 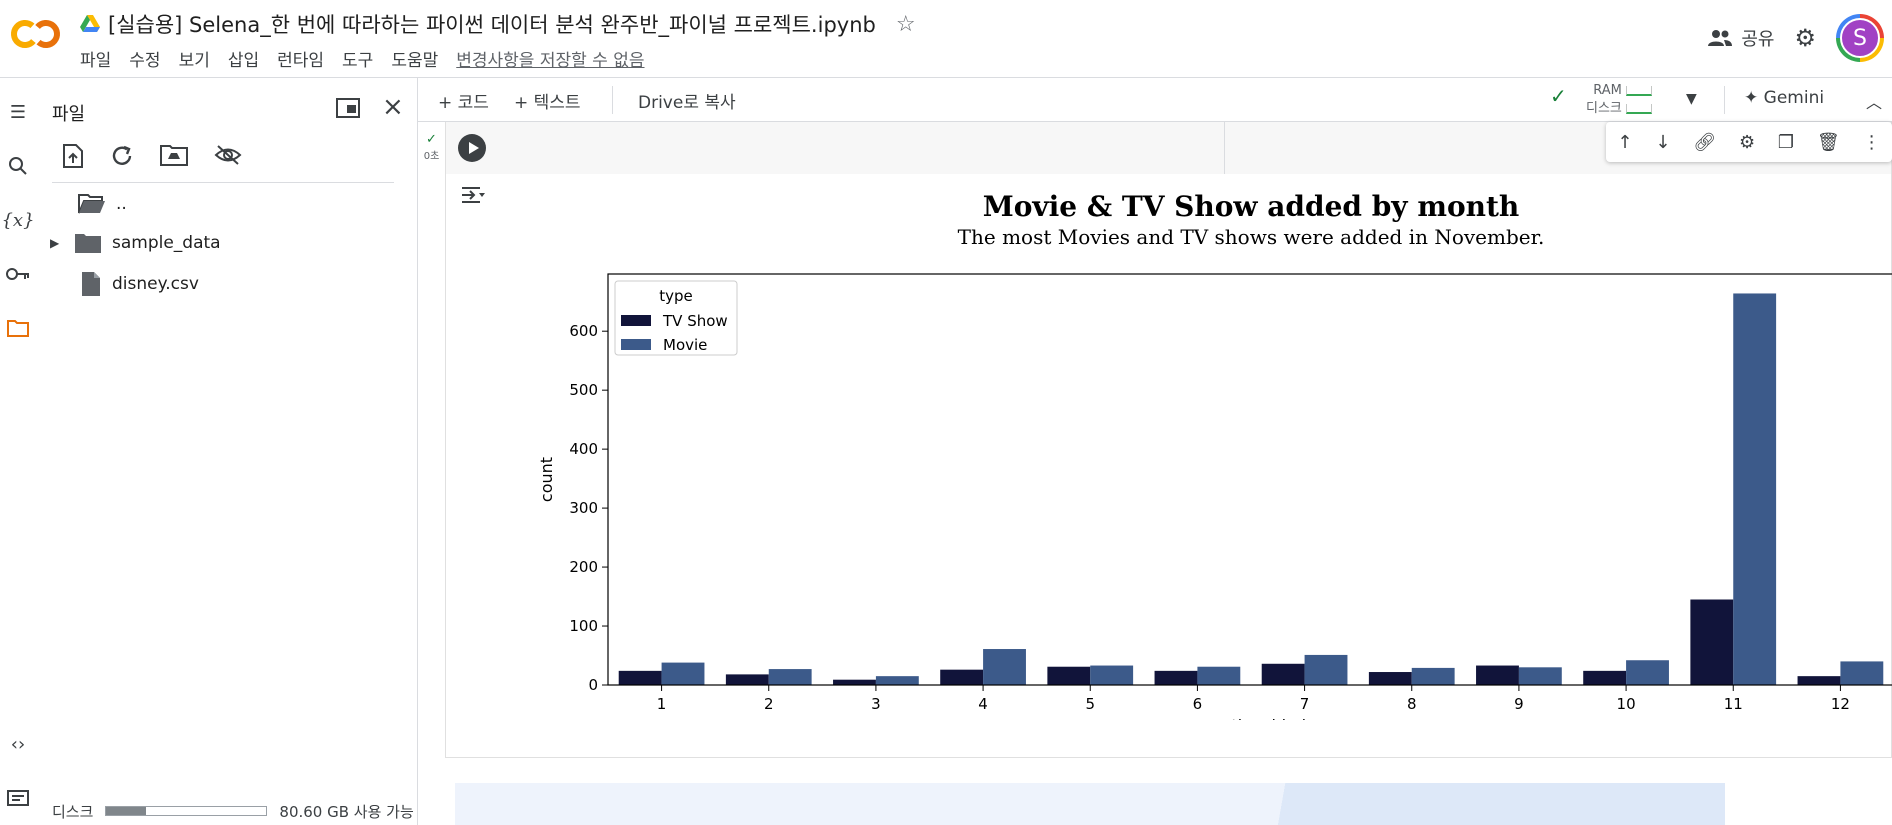 What do you see at coordinates (358, 61) in the screenshot?
I see `menu-tools: 도구` at bounding box center [358, 61].